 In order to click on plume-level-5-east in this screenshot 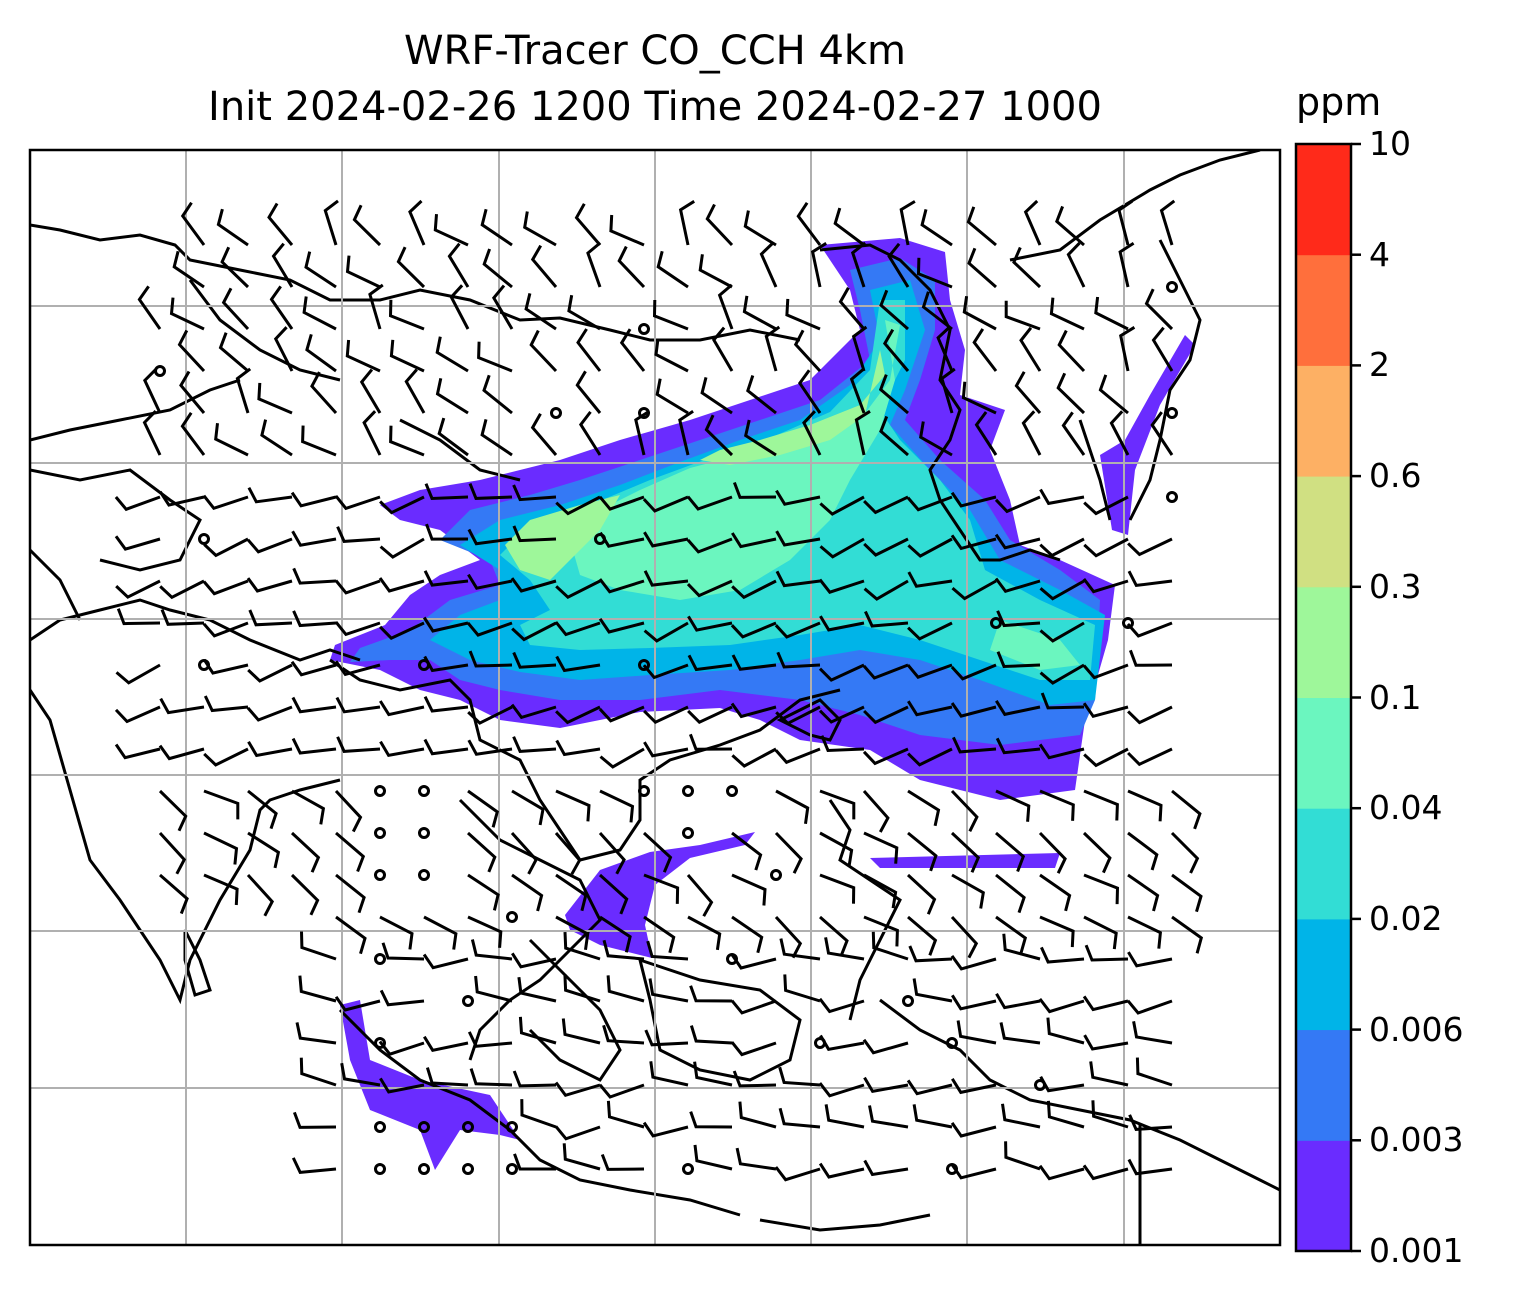, I will do `click(1035, 645)`.